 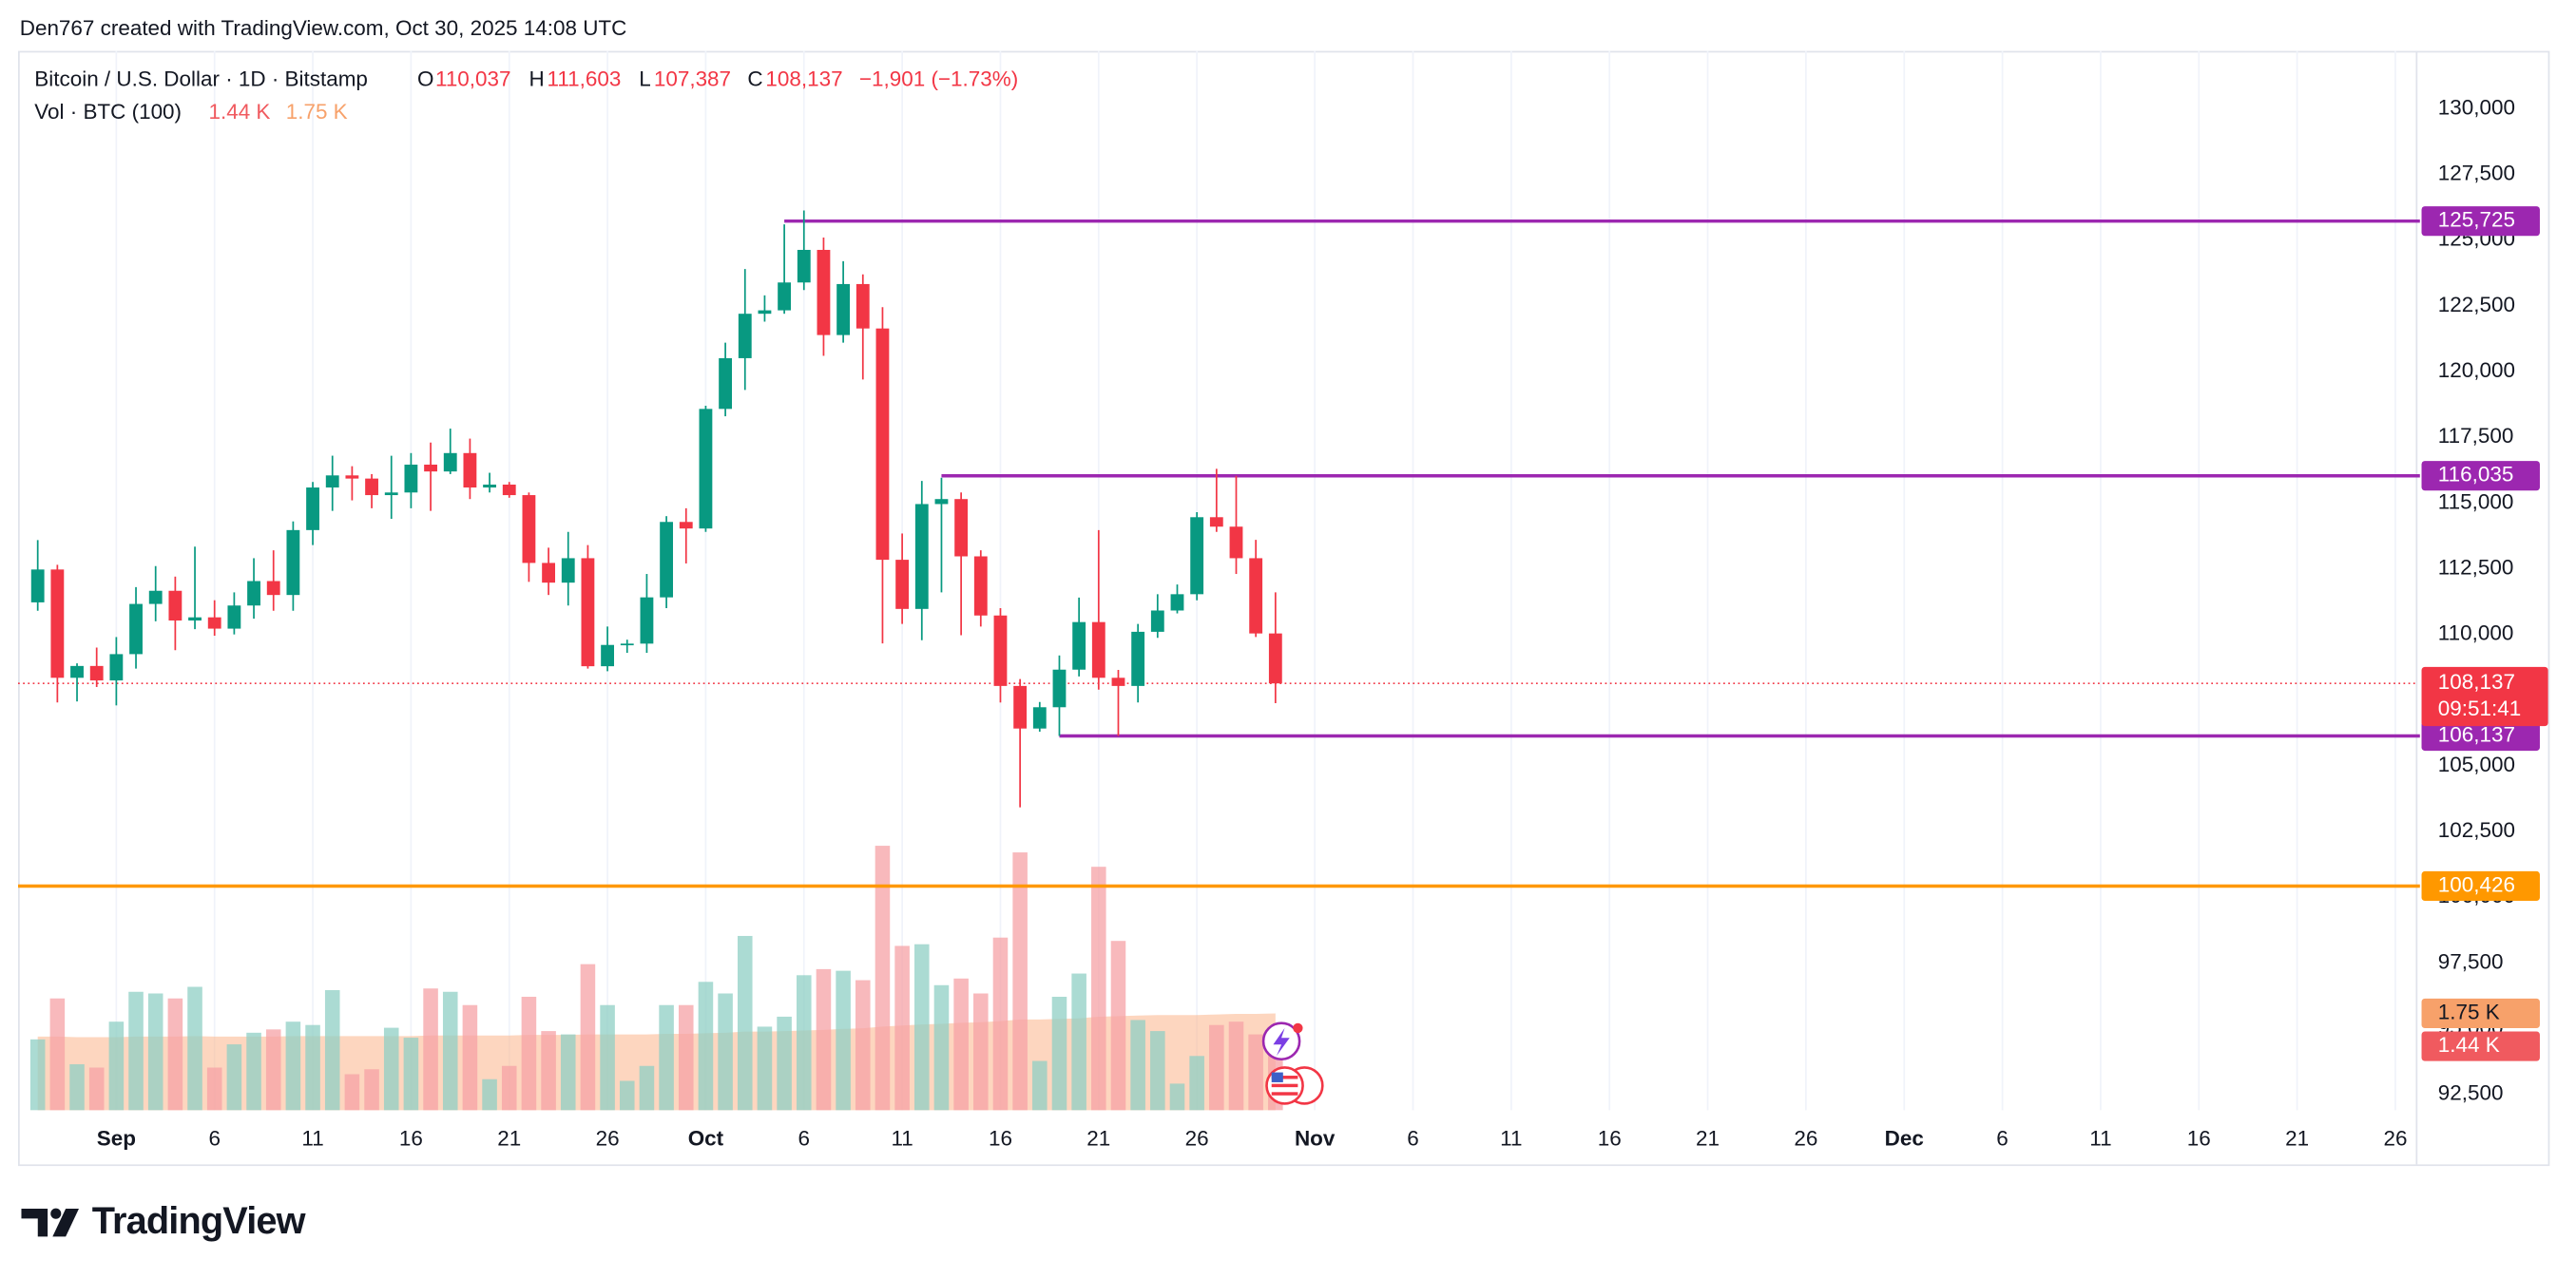 I want to click on x-tick-label: Dec, so click(x=1904, y=1138).